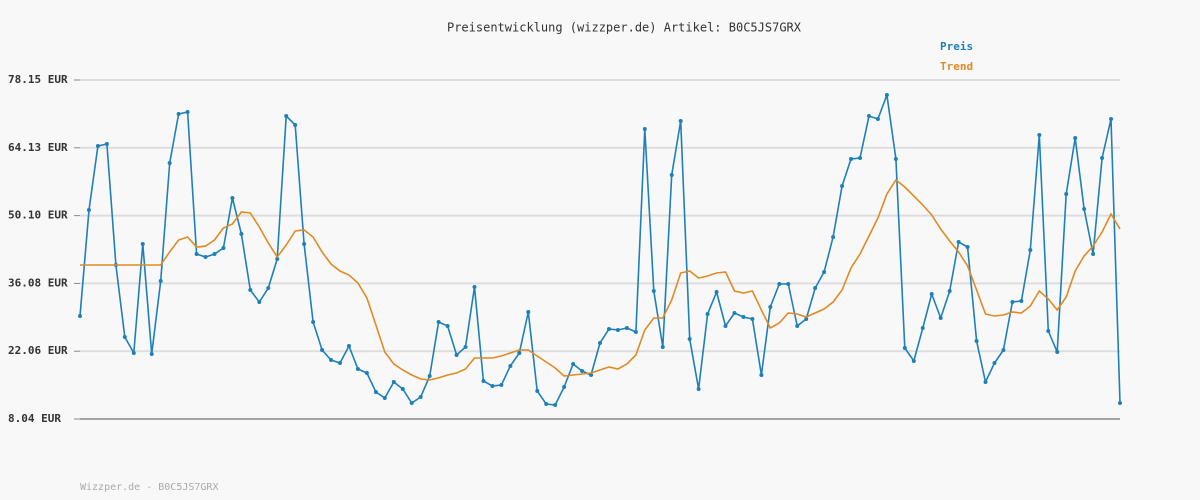 Image resolution: width=1200 pixels, height=500 pixels. What do you see at coordinates (149, 487) in the screenshot?
I see `footer: Wizzper.de - B0C5JS7GRX` at bounding box center [149, 487].